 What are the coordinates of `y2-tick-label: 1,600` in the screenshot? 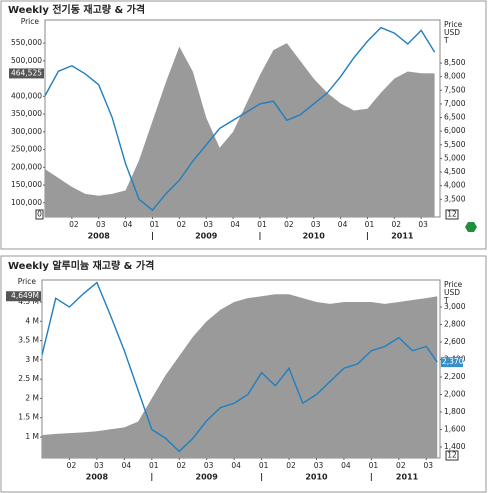 It's located at (455, 428).